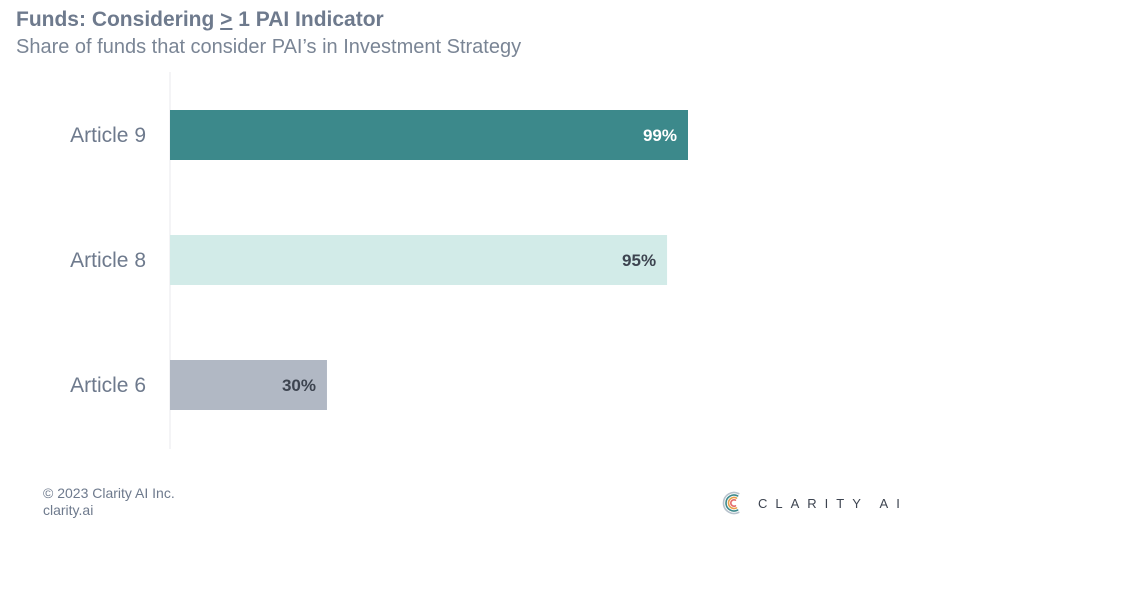 The width and height of the screenshot is (1124, 596). Describe the element at coordinates (108, 260) in the screenshot. I see `category-label: Article 8` at that location.